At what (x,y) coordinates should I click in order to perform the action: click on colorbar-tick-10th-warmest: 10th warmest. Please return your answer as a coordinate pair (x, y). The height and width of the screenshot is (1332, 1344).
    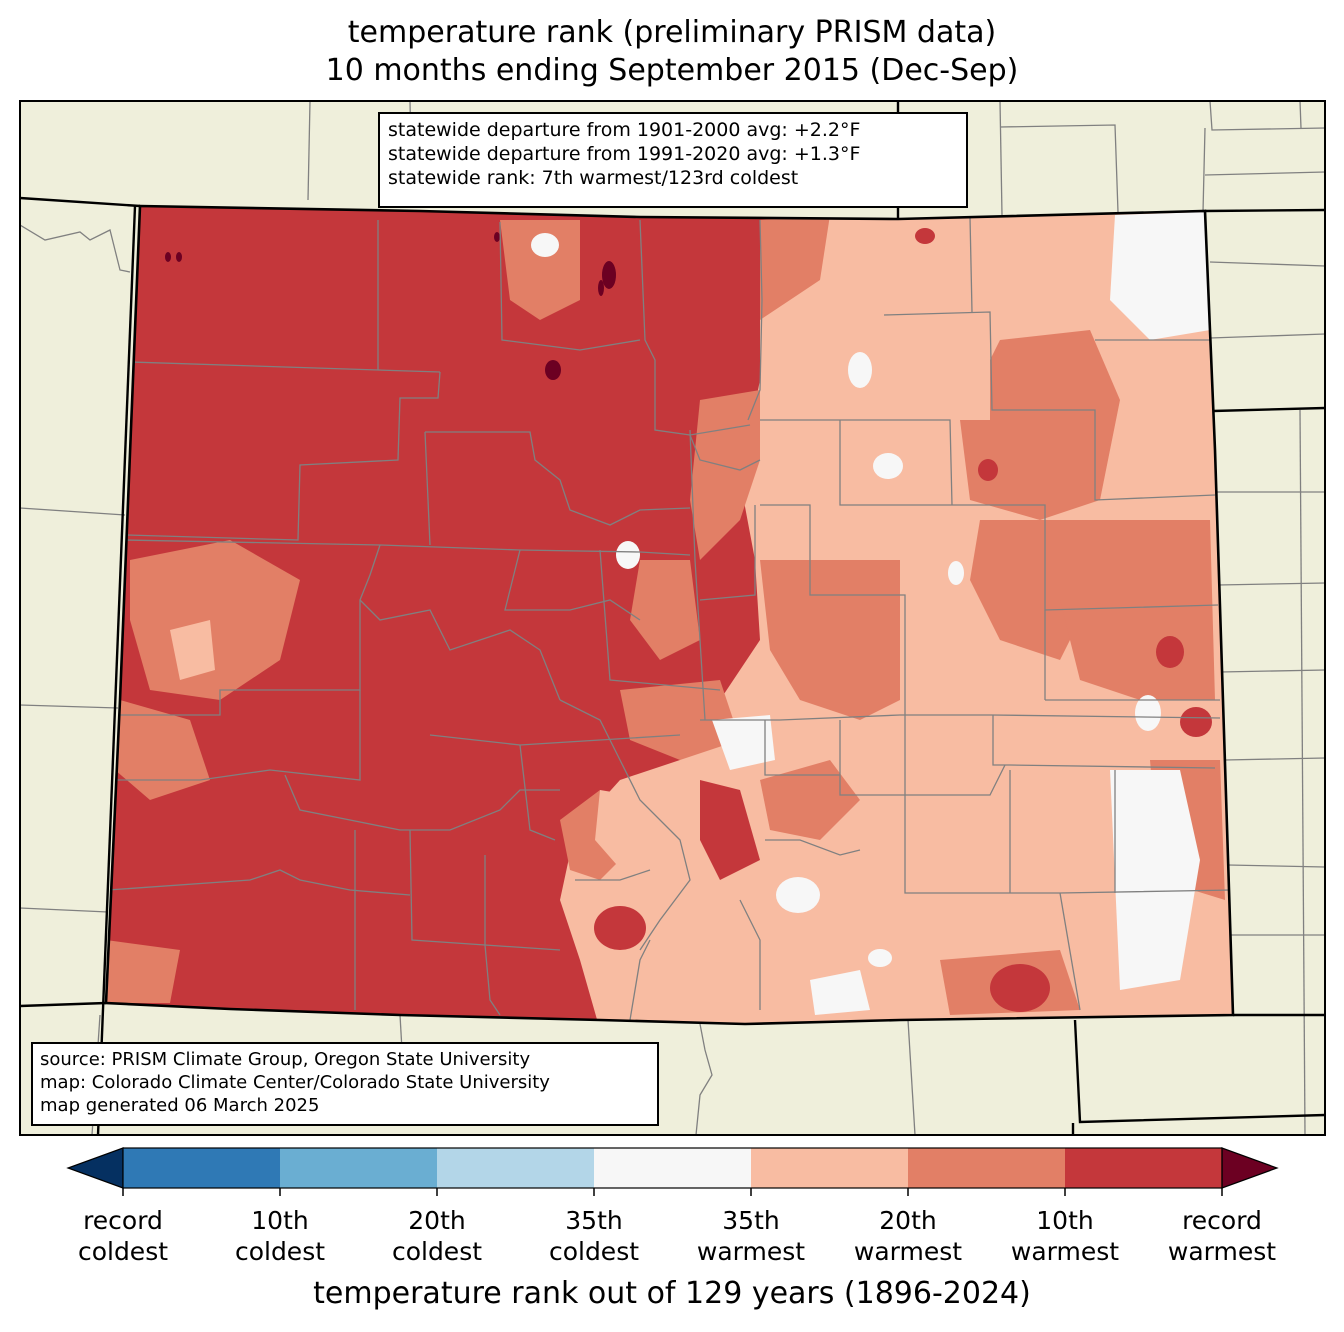
    Looking at the image, I should click on (1065, 1236).